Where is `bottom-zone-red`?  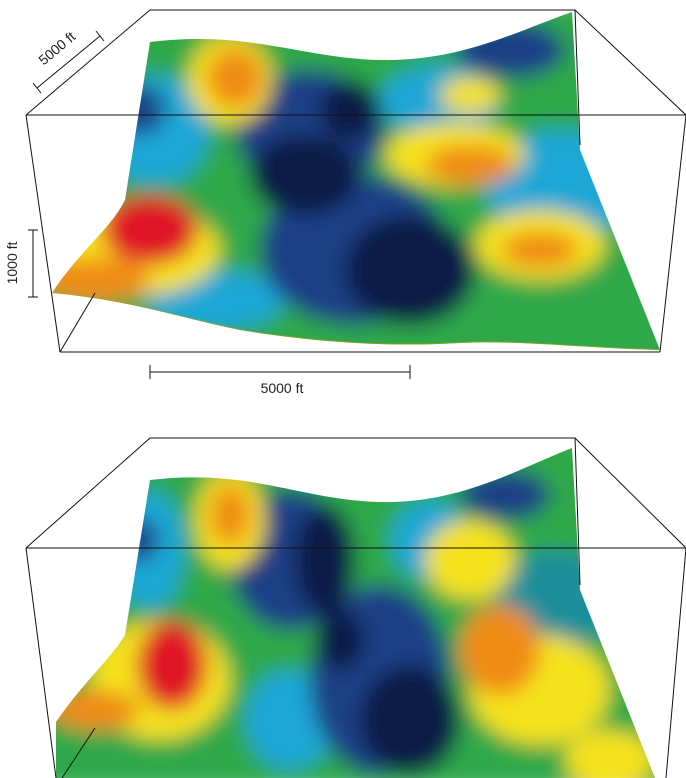 bottom-zone-red is located at coordinates (172, 665).